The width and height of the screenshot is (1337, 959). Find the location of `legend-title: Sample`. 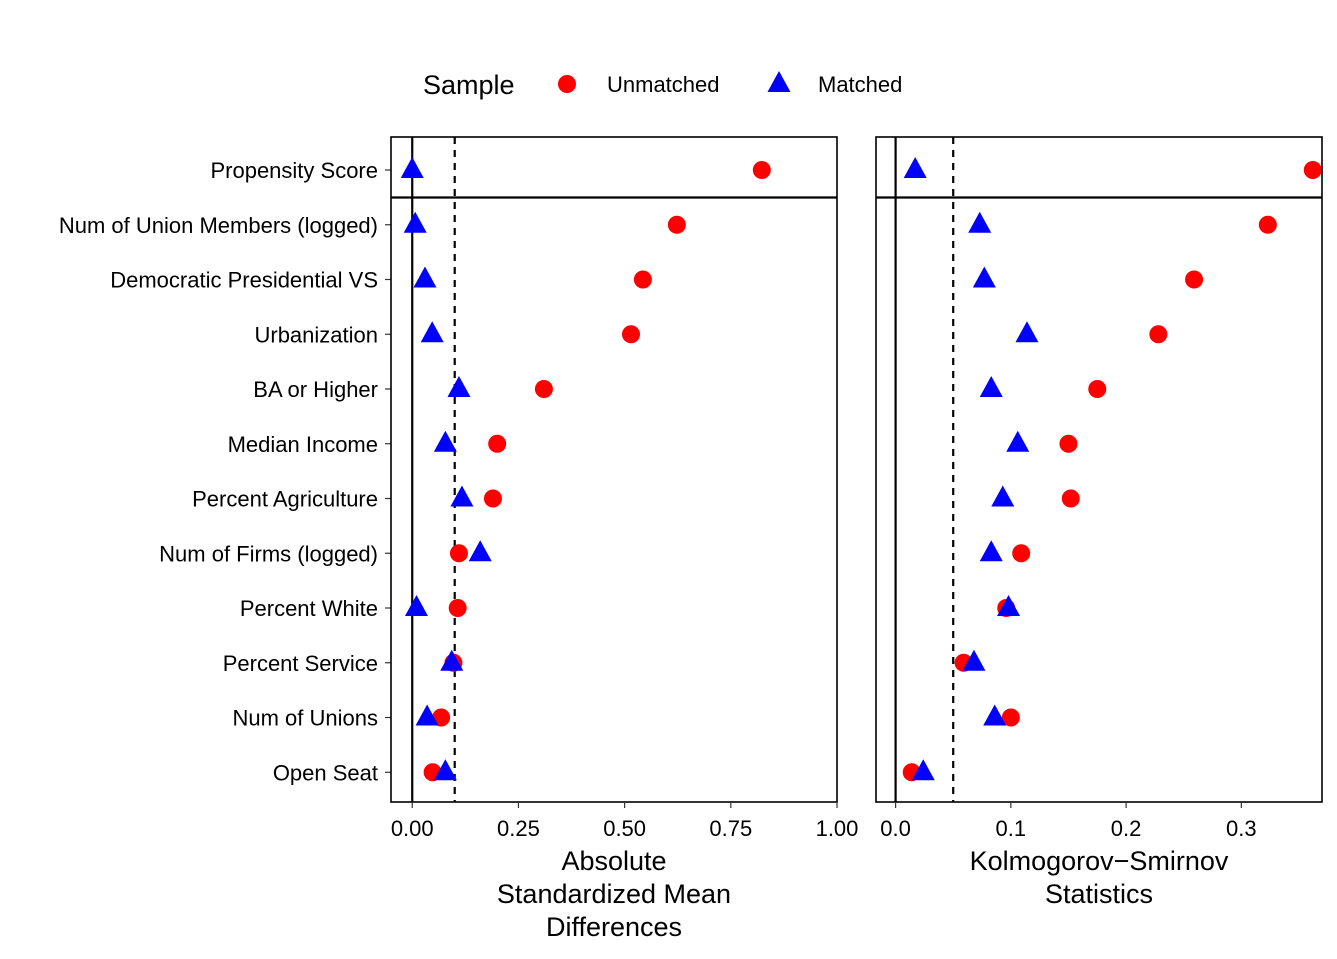

legend-title: Sample is located at coordinates (469, 85).